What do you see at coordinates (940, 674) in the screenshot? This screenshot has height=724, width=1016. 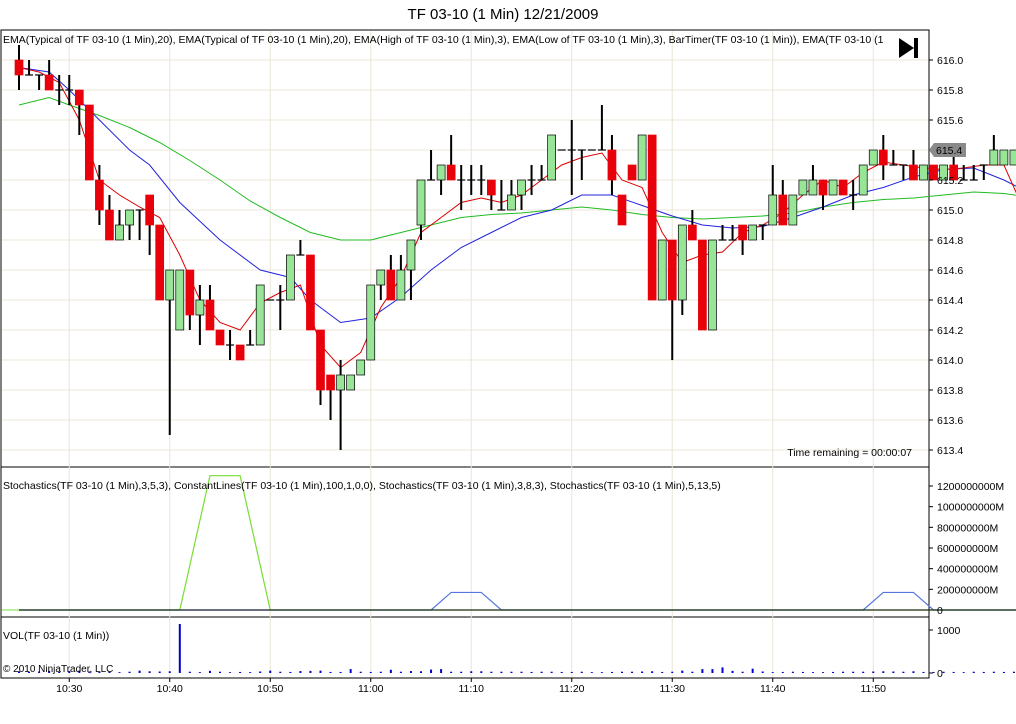 I see `volume-tick-label: 0` at bounding box center [940, 674].